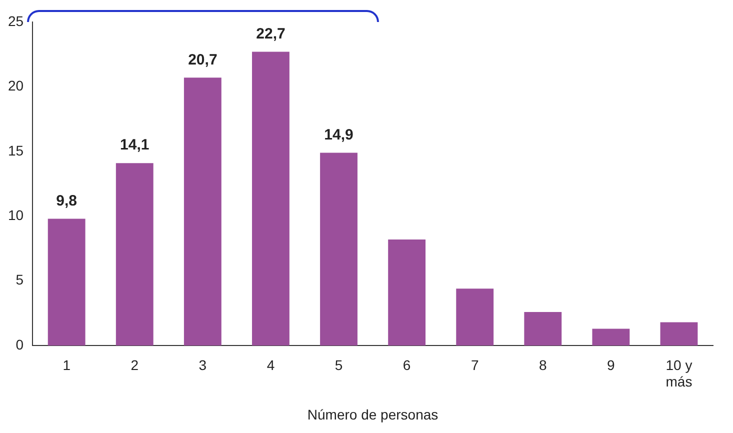  Describe the element at coordinates (270, 364) in the screenshot. I see `x-tick-label: 4` at that location.